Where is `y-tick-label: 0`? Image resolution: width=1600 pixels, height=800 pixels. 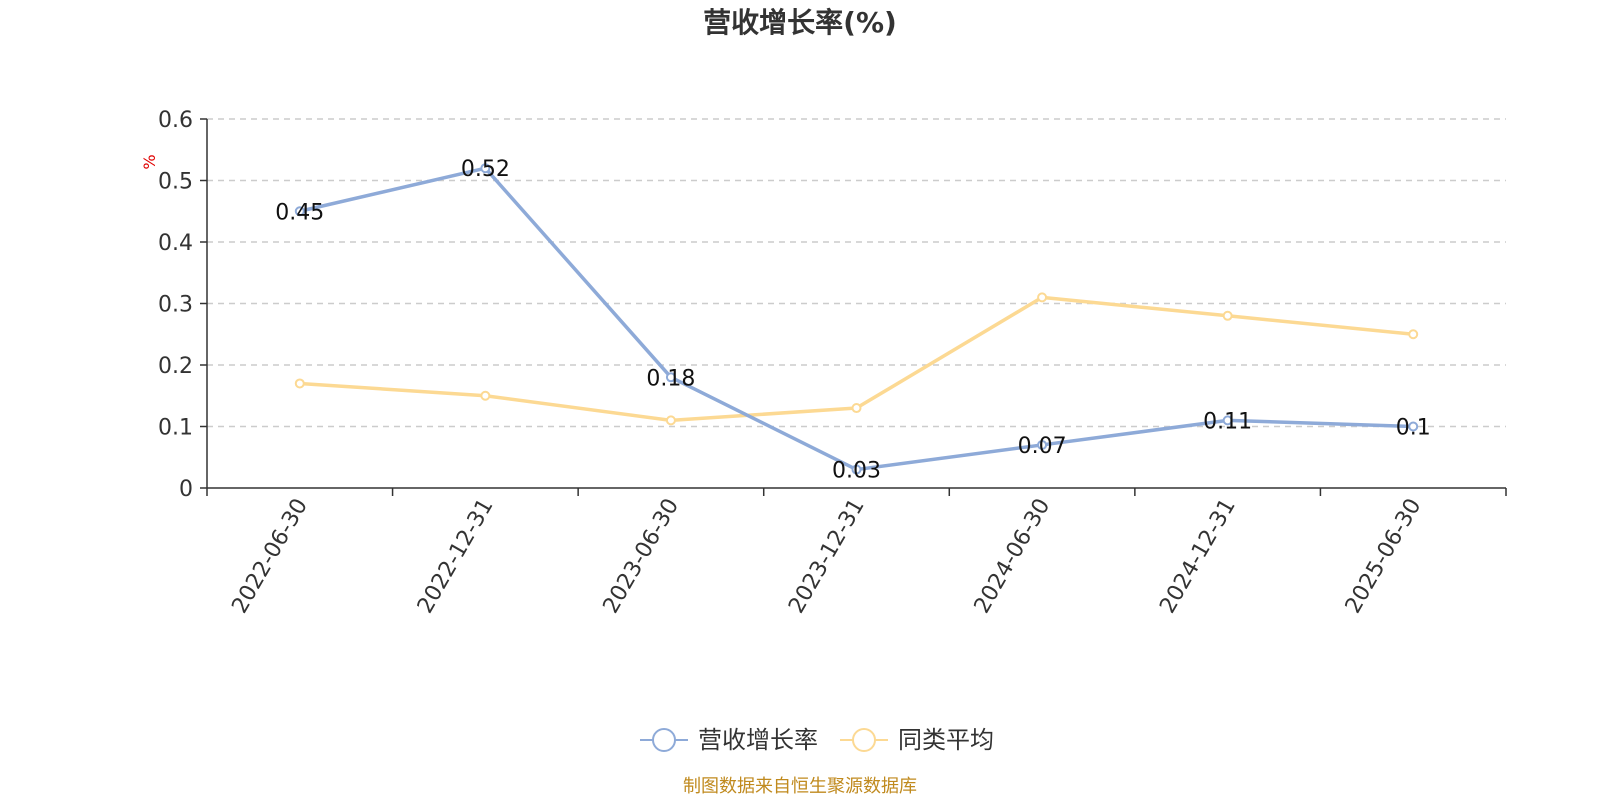 y-tick-label: 0 is located at coordinates (186, 489).